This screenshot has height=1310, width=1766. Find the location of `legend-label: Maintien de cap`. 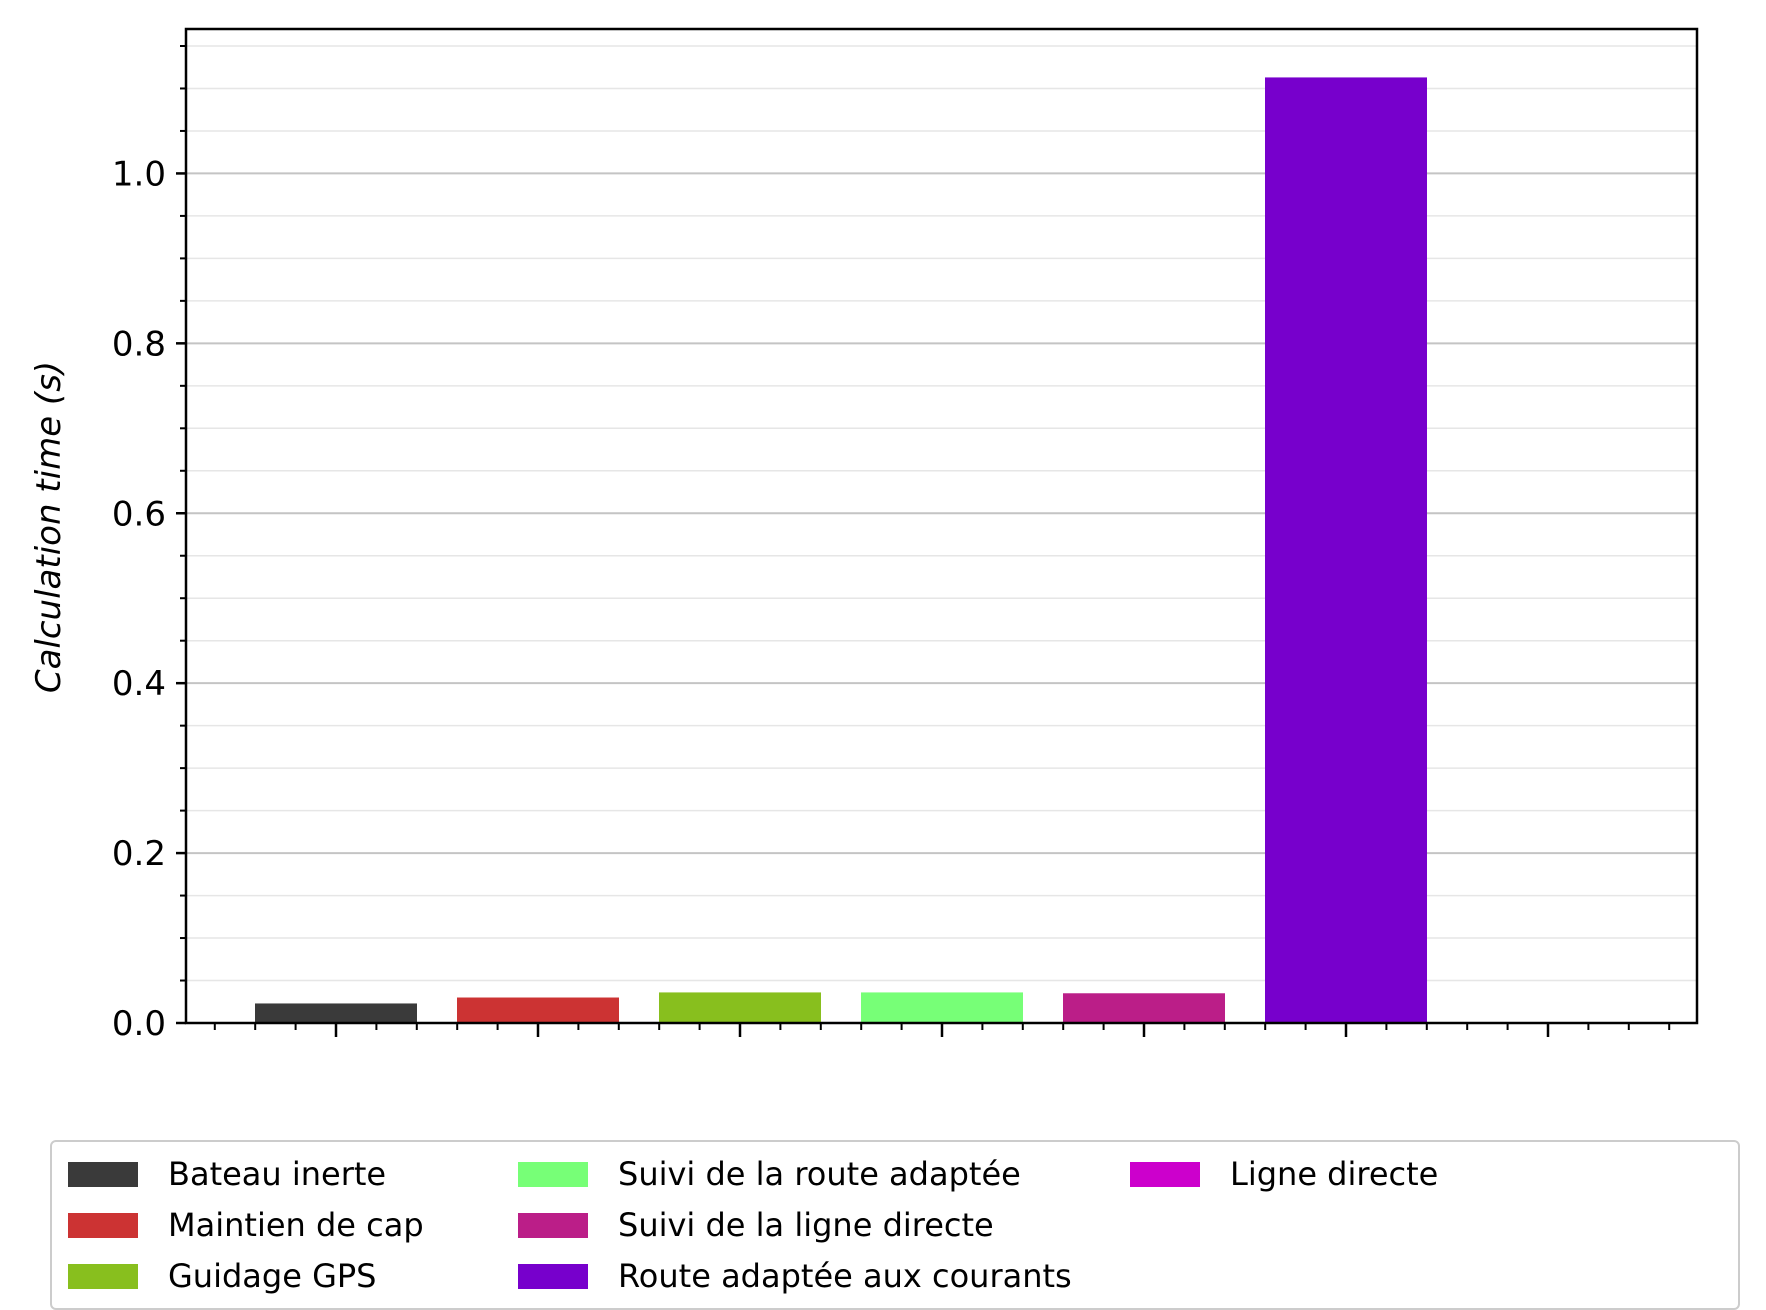

legend-label: Maintien de cap is located at coordinates (296, 1225).